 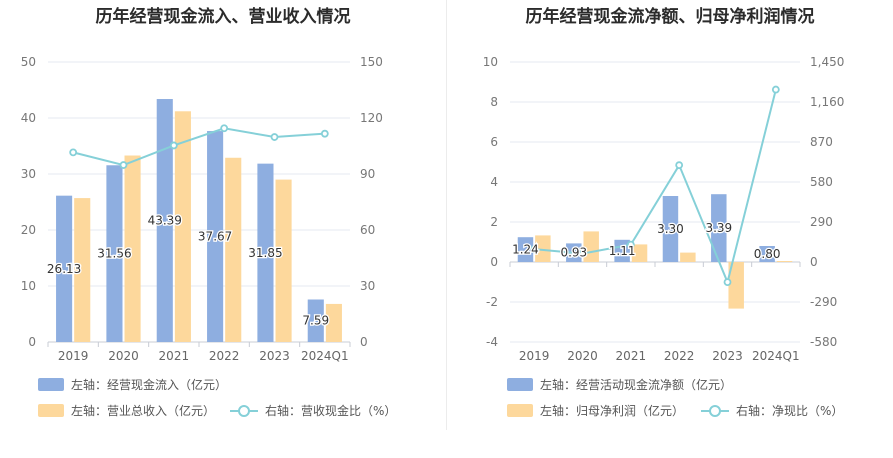 I want to click on data-label: 3.39, so click(x=718, y=228).